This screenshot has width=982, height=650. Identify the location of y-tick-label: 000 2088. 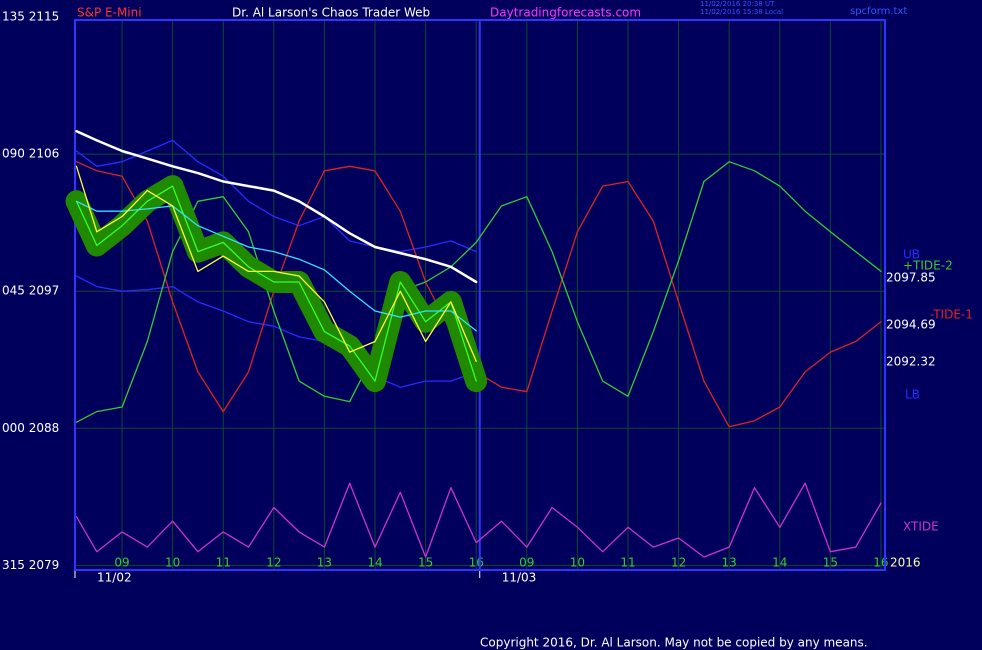
(30, 428).